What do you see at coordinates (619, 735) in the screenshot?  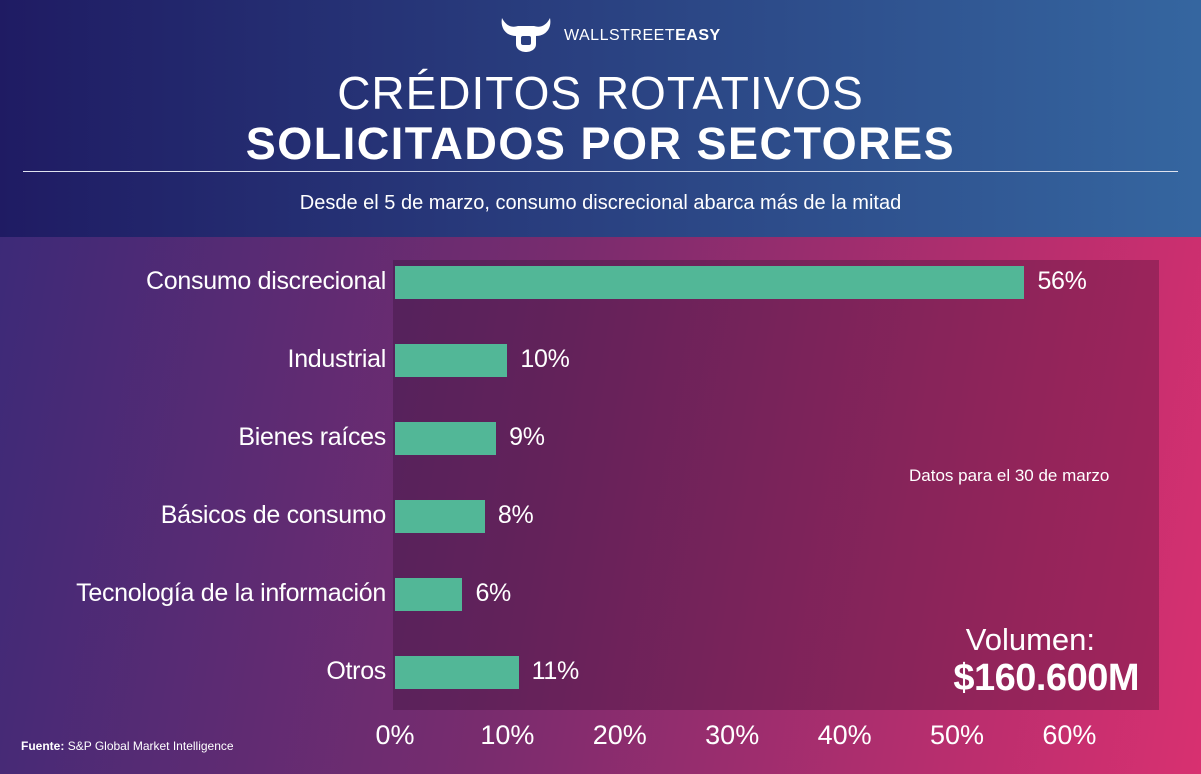 I see `x-tick-label: 20%` at bounding box center [619, 735].